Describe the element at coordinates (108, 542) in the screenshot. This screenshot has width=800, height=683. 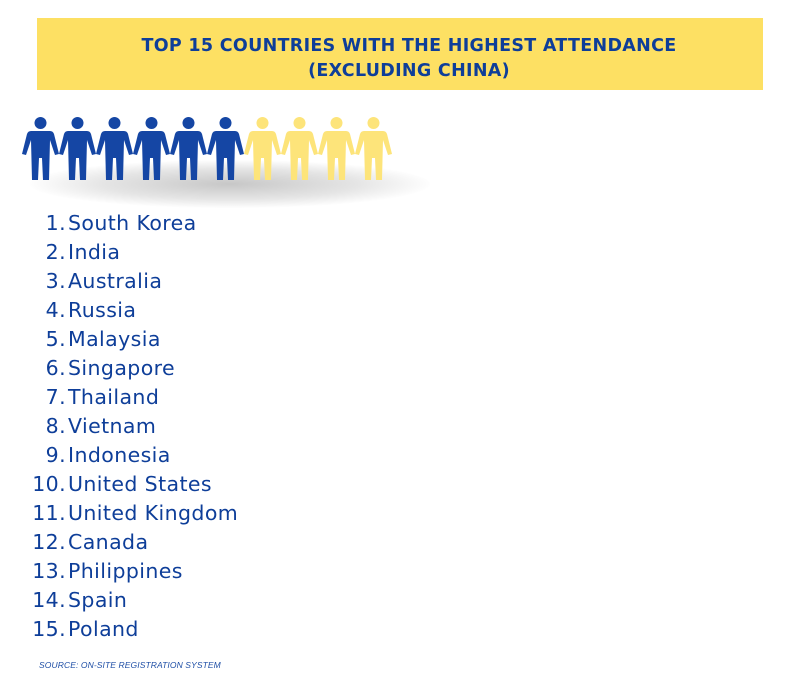
I see `country-name: Canada` at that location.